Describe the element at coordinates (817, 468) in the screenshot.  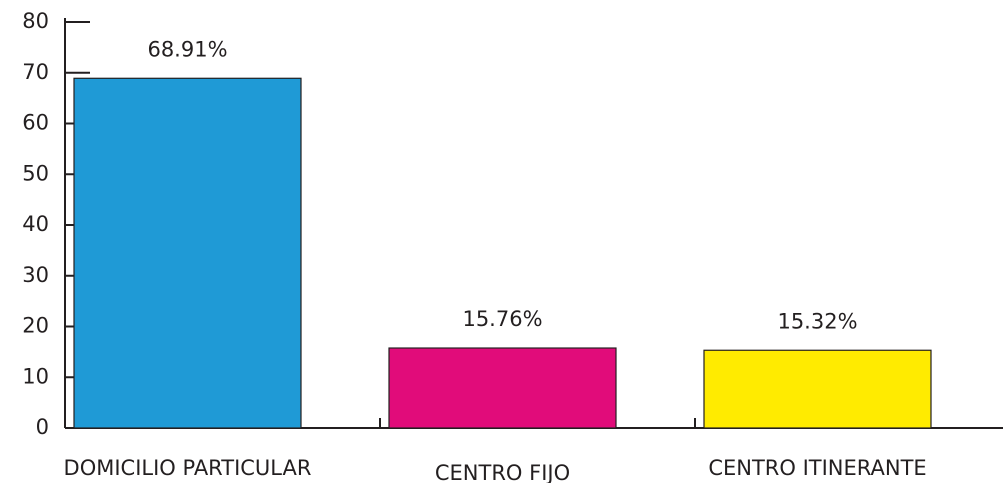
I see `x-tick-label: CENTRO ITINERANTE` at that location.